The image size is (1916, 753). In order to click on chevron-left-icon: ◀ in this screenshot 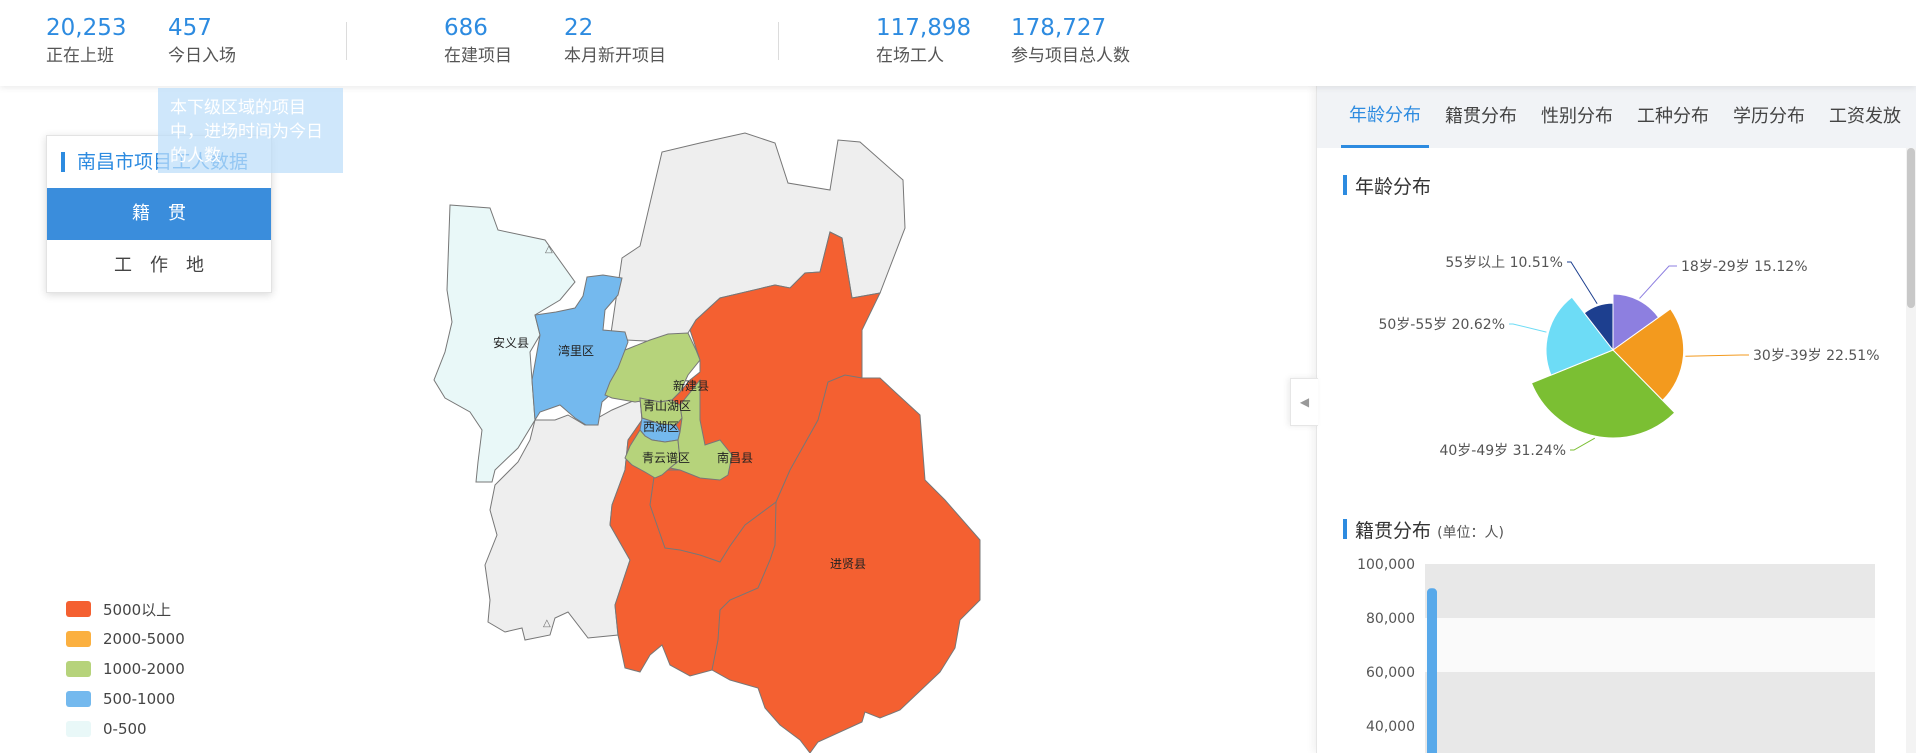, I will do `click(1304, 402)`.